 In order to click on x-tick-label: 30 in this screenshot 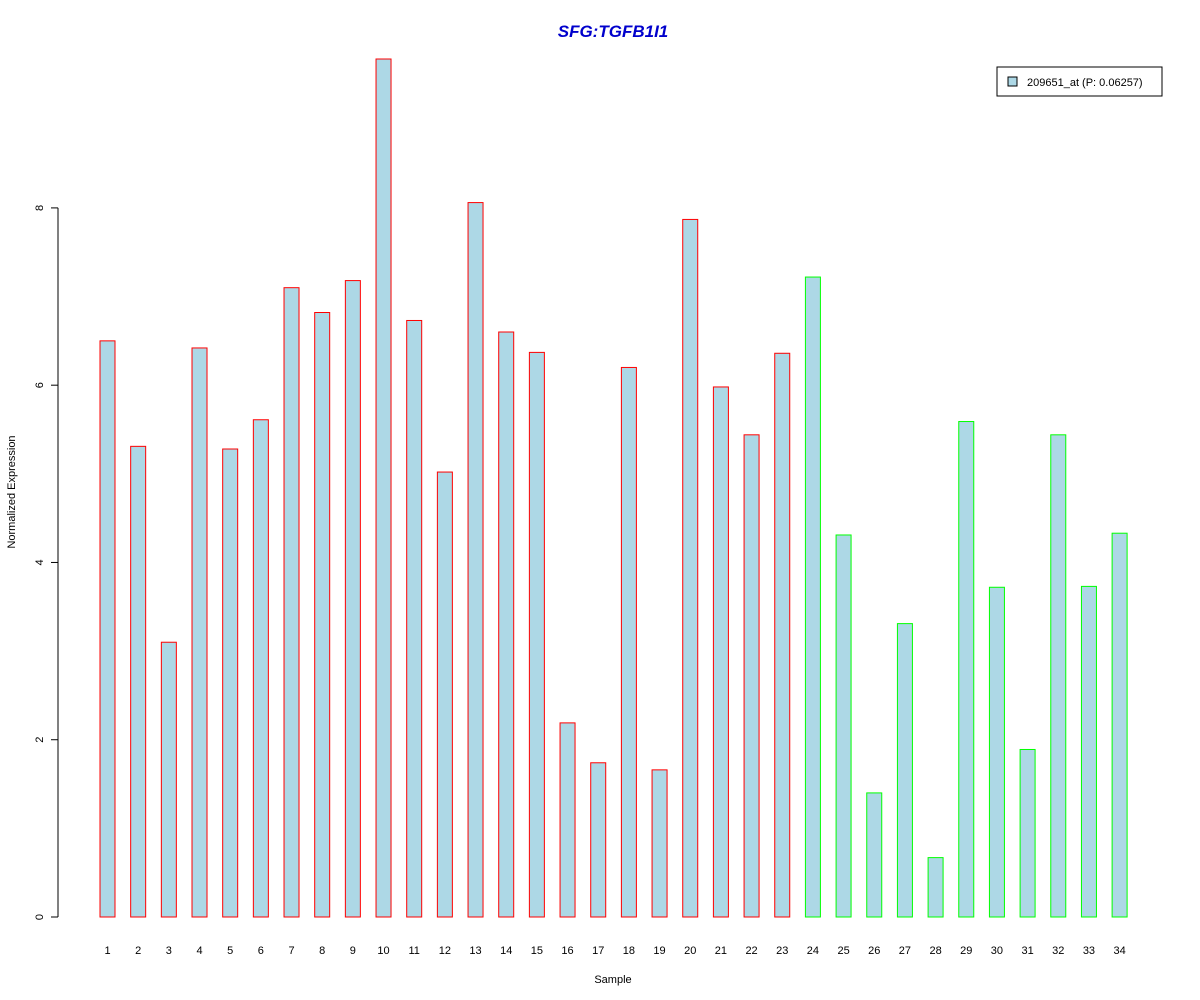, I will do `click(997, 951)`.